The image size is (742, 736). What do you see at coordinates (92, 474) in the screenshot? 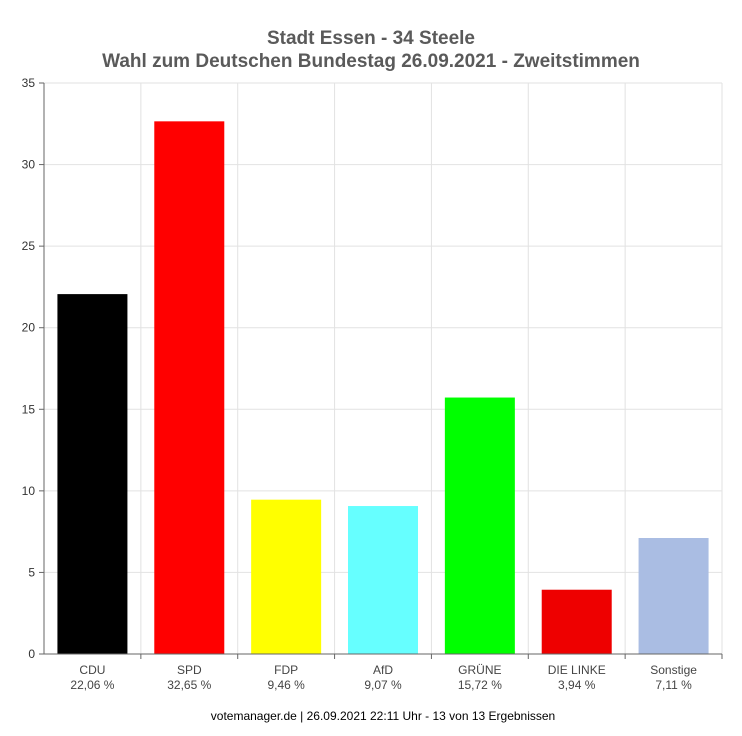
I see `bar-cdu` at bounding box center [92, 474].